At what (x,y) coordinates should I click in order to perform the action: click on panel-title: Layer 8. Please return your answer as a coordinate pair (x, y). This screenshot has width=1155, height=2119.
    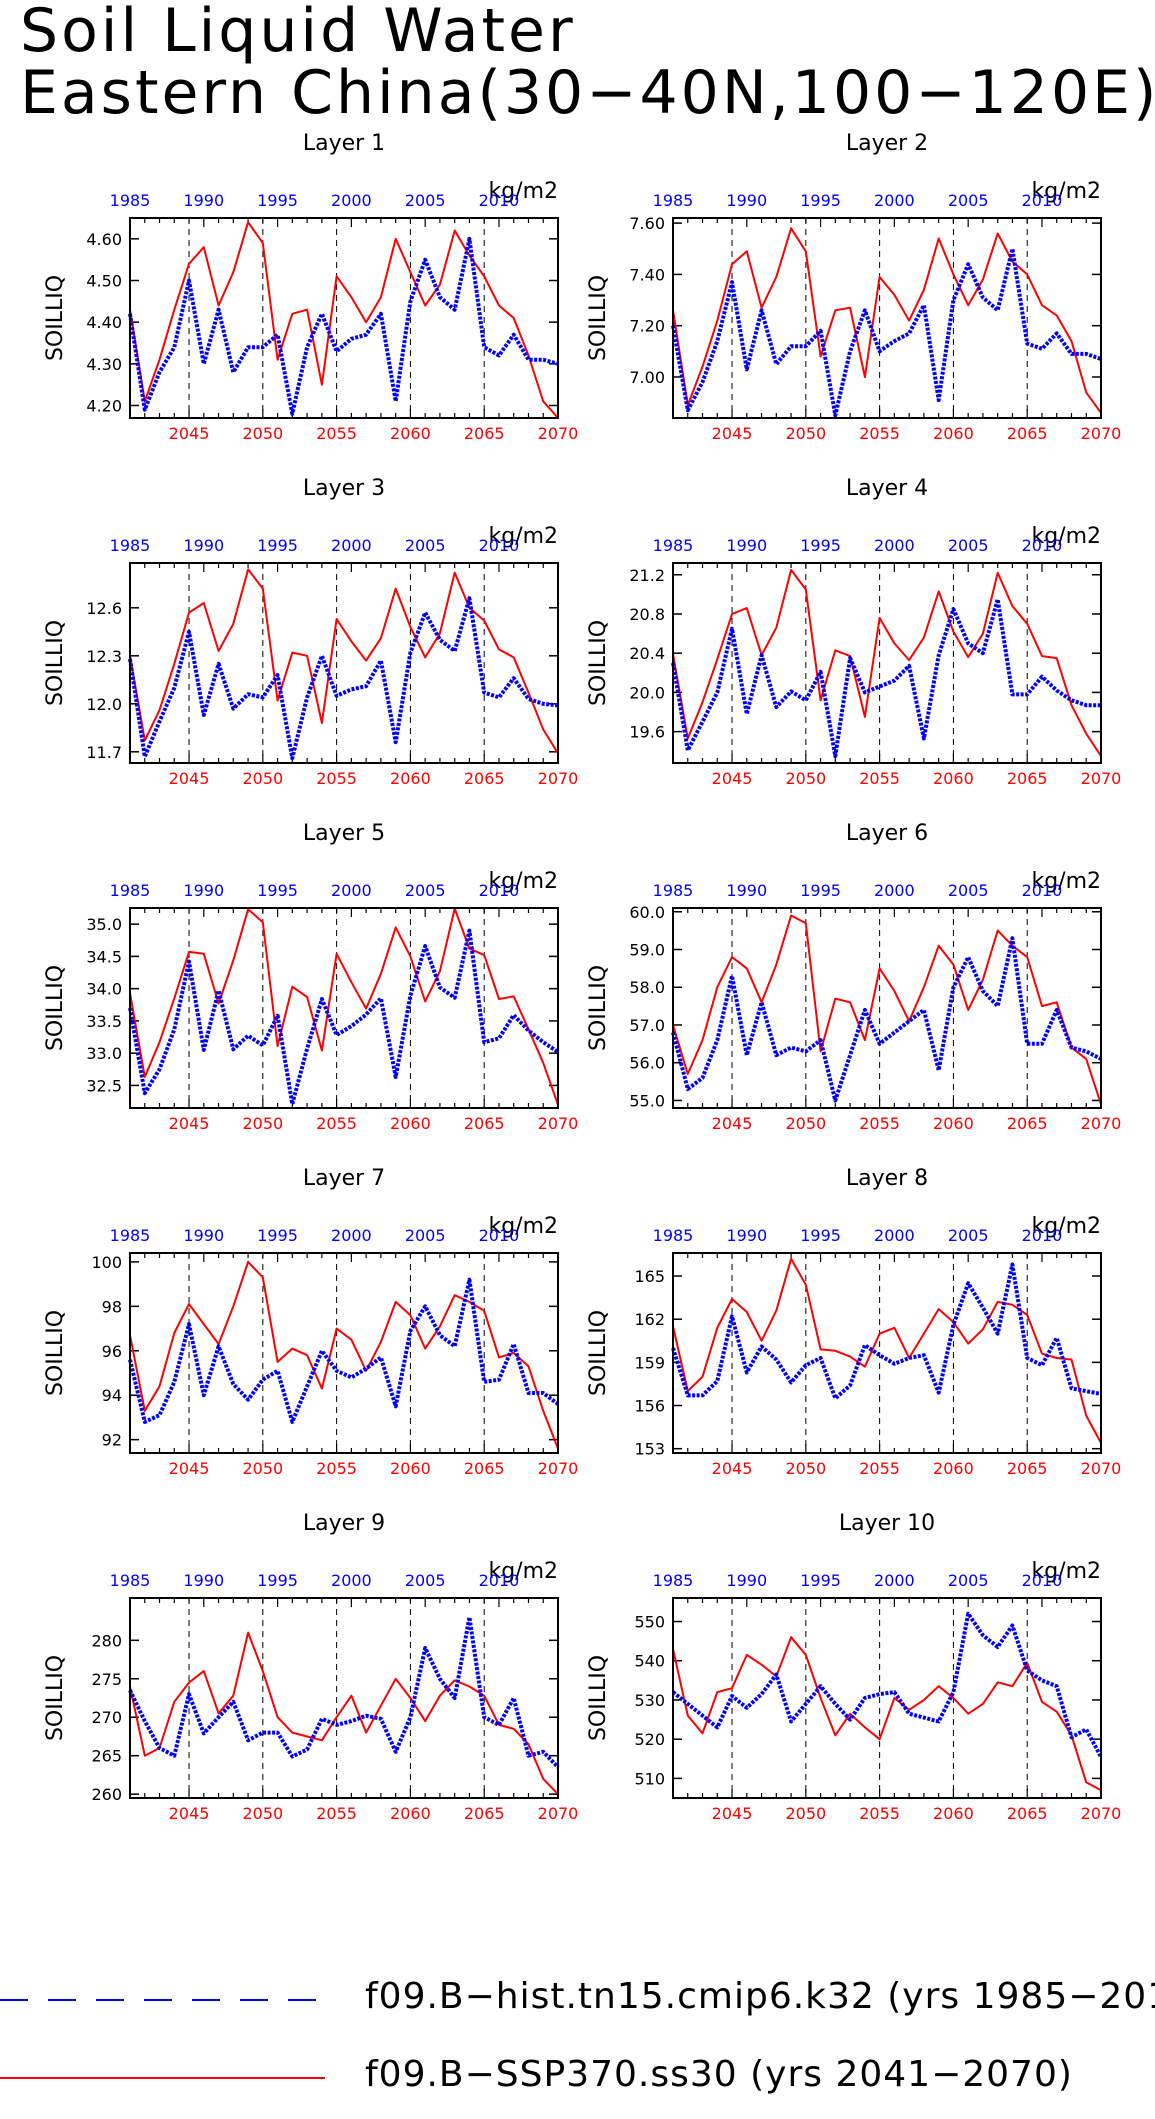
    Looking at the image, I should click on (887, 1178).